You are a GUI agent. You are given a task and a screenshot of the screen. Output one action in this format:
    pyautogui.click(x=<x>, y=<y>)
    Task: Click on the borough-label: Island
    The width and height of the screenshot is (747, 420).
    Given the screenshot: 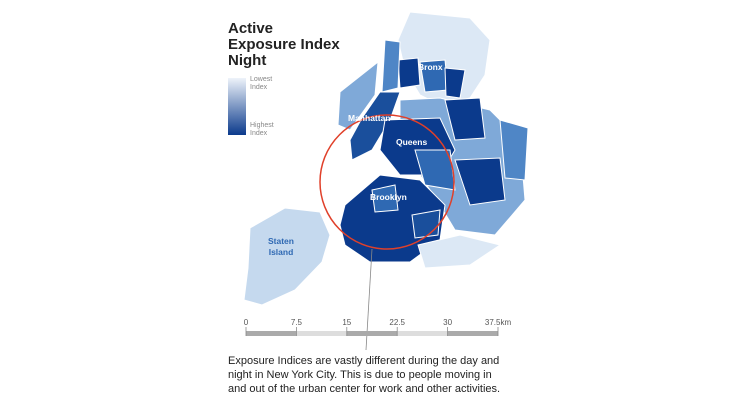 What is the action you would take?
    pyautogui.click(x=281, y=252)
    